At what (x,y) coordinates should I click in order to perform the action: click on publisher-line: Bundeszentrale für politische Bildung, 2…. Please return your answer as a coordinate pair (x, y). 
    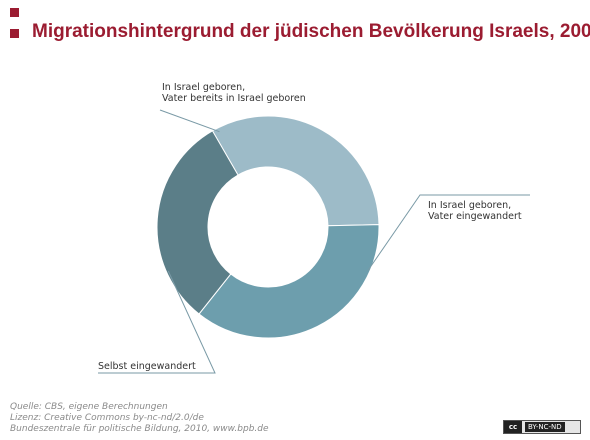
    Looking at the image, I should click on (139, 429).